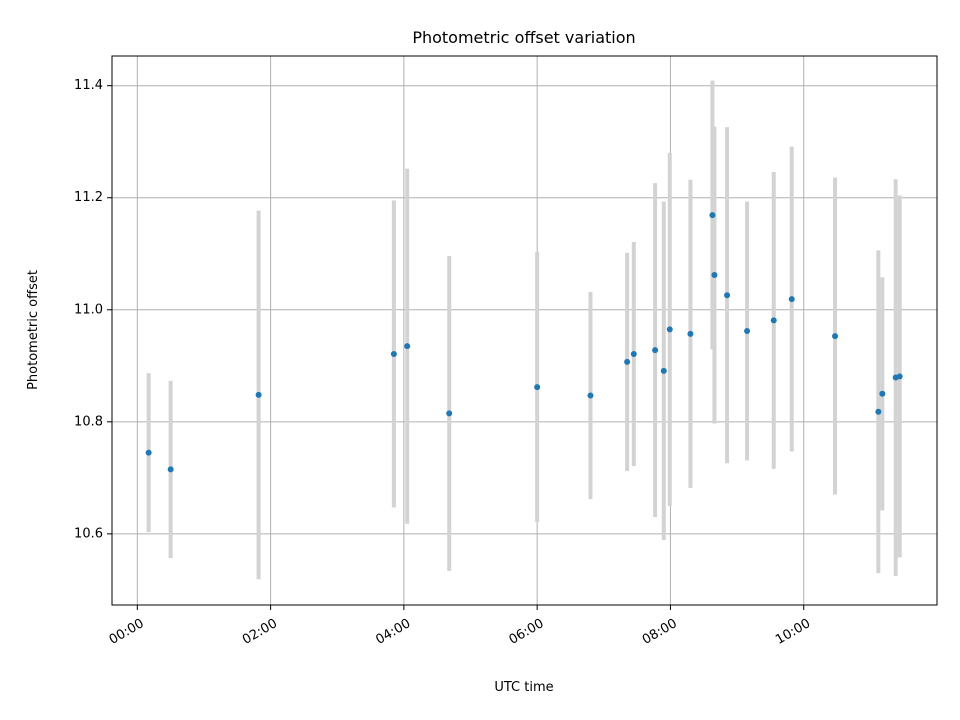 This screenshot has width=960, height=720. Describe the element at coordinates (88, 197) in the screenshot. I see `y-tick-label: 11.2` at that location.